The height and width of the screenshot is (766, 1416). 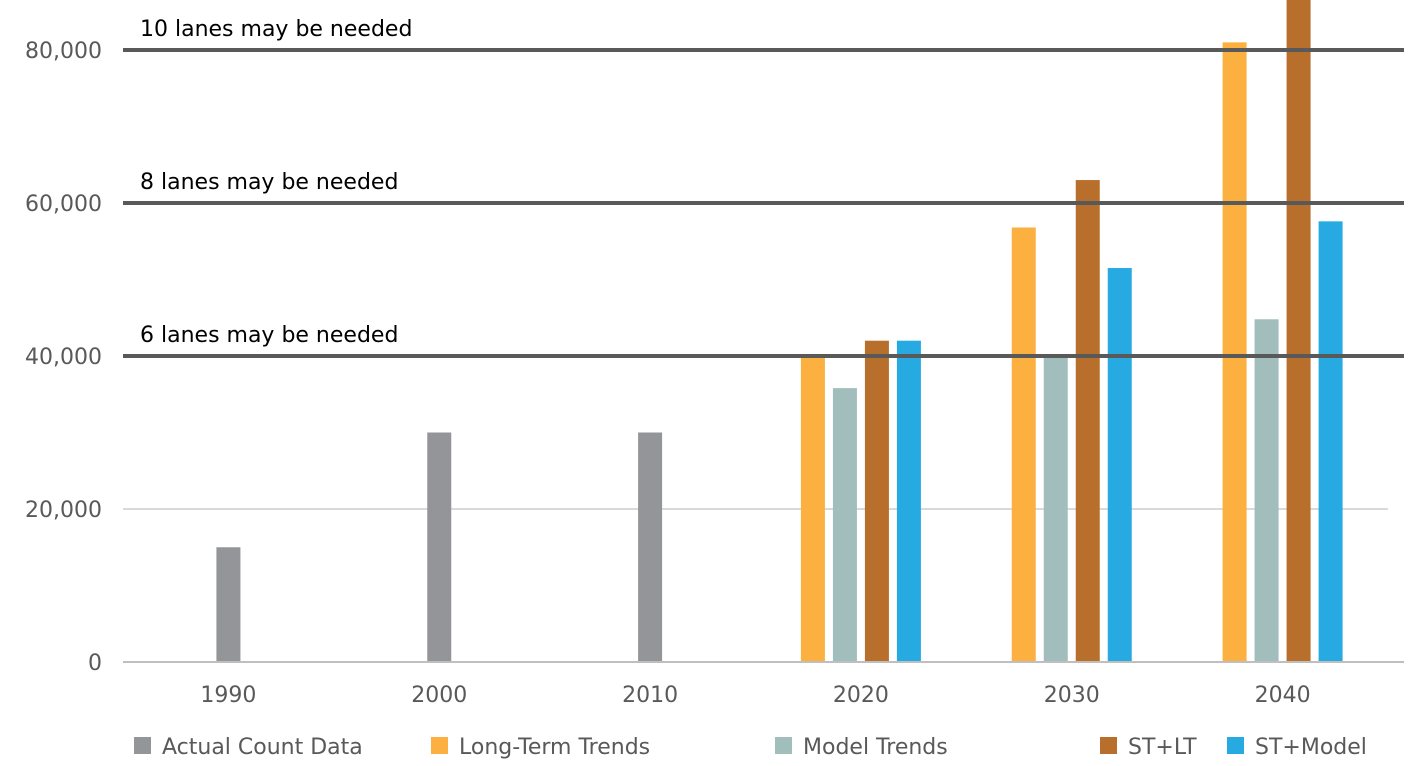 What do you see at coordinates (1298, 331) in the screenshot?
I see `bar-st-lt-2040` at bounding box center [1298, 331].